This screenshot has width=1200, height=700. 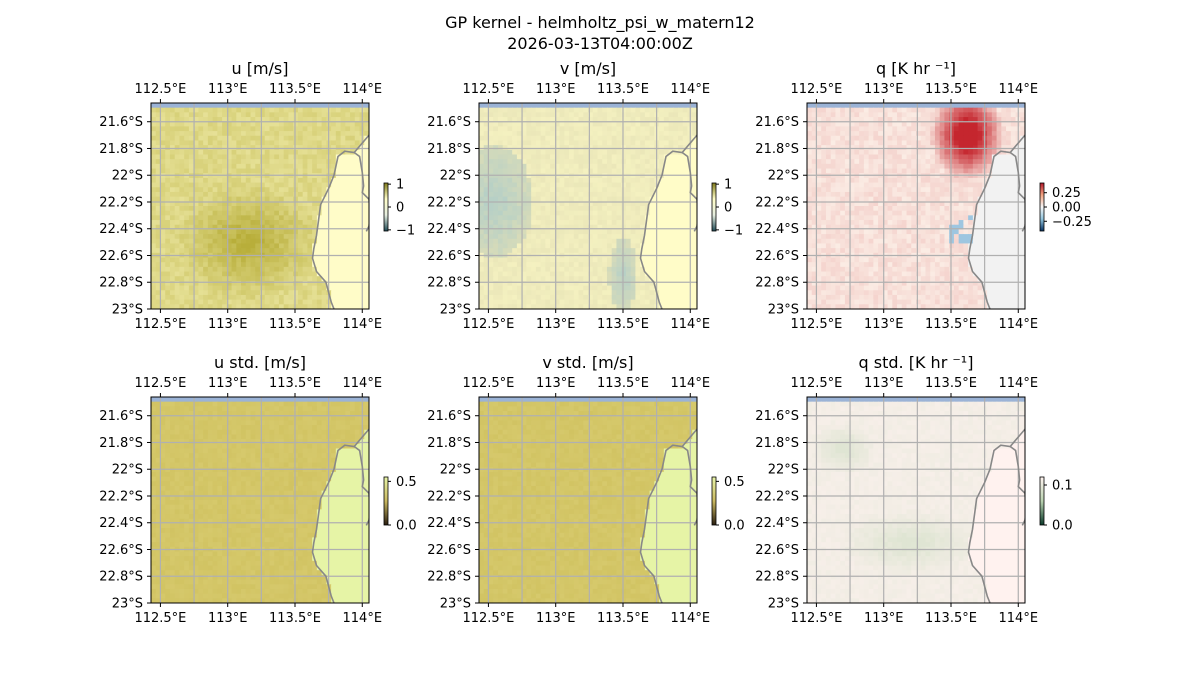 I want to click on colorbar-label: 1, so click(x=400, y=185).